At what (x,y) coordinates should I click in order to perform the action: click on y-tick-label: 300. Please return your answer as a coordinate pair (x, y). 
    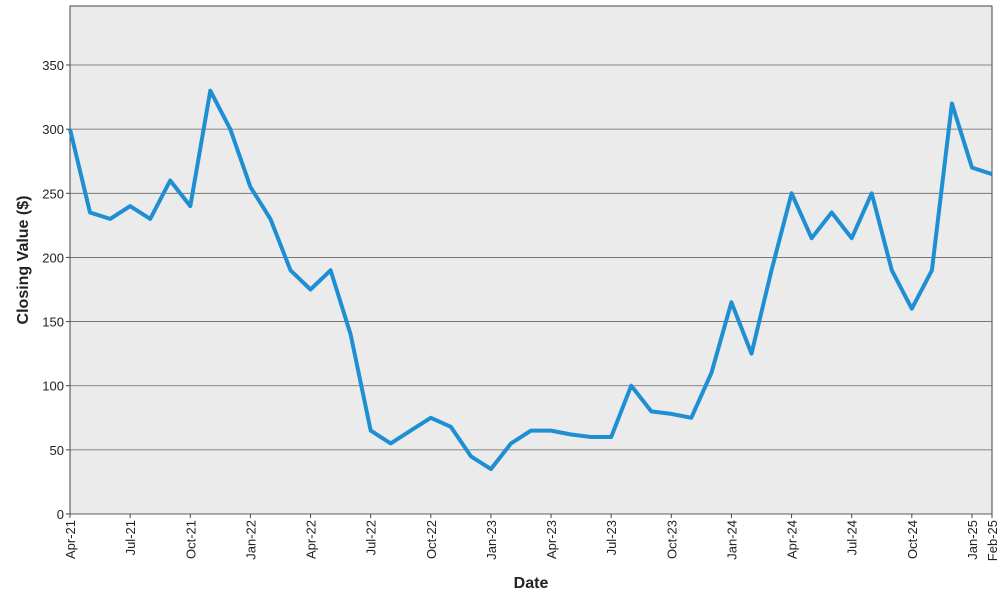
    Looking at the image, I should click on (53, 129).